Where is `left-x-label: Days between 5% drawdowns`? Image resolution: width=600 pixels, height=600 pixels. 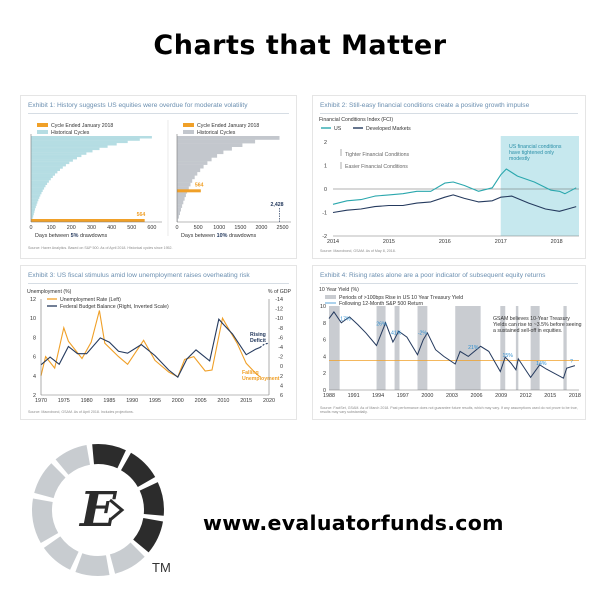 left-x-label: Days between 5% drawdowns is located at coordinates (71, 236).